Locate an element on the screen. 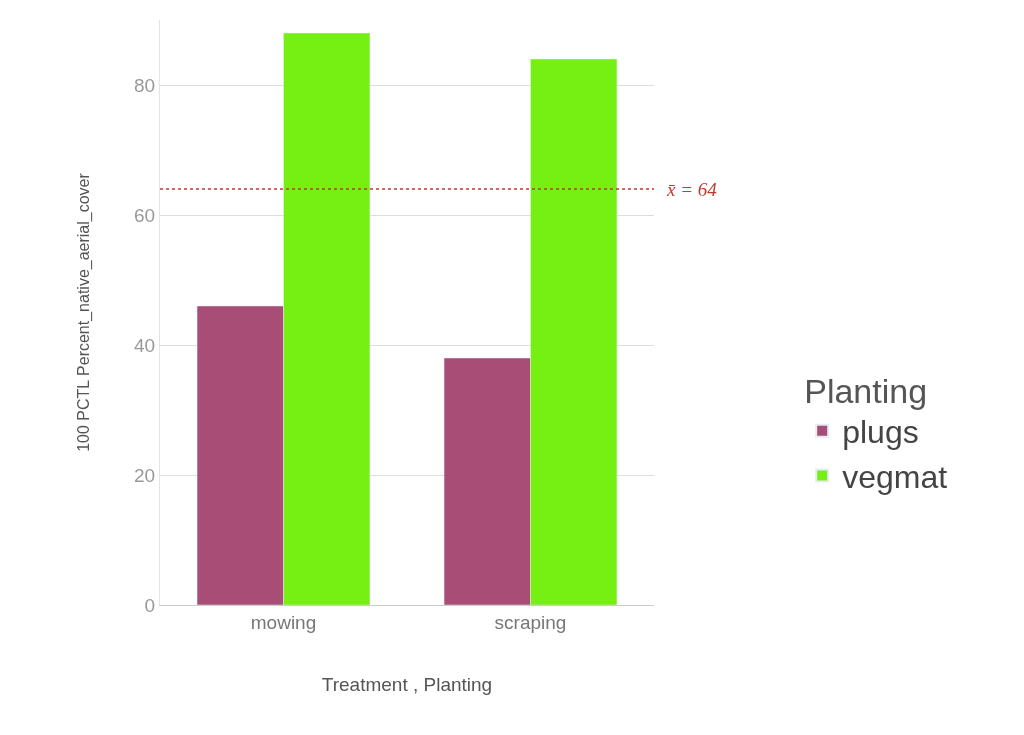 This screenshot has height=735, width=1024. x-tick-label: mowing is located at coordinates (283, 622).